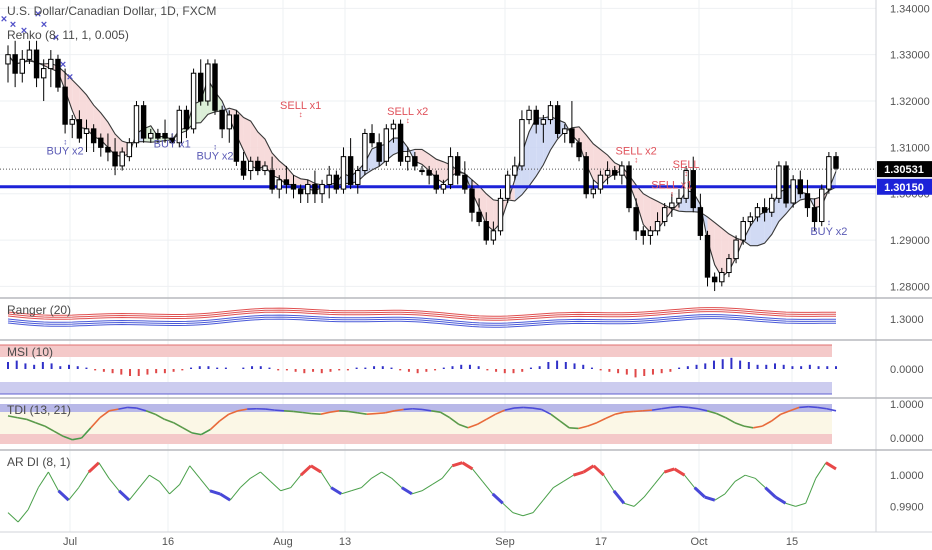 The image size is (932, 550). What do you see at coordinates (301, 114) in the screenshot?
I see `sell-signal-arrow: ↕` at bounding box center [301, 114].